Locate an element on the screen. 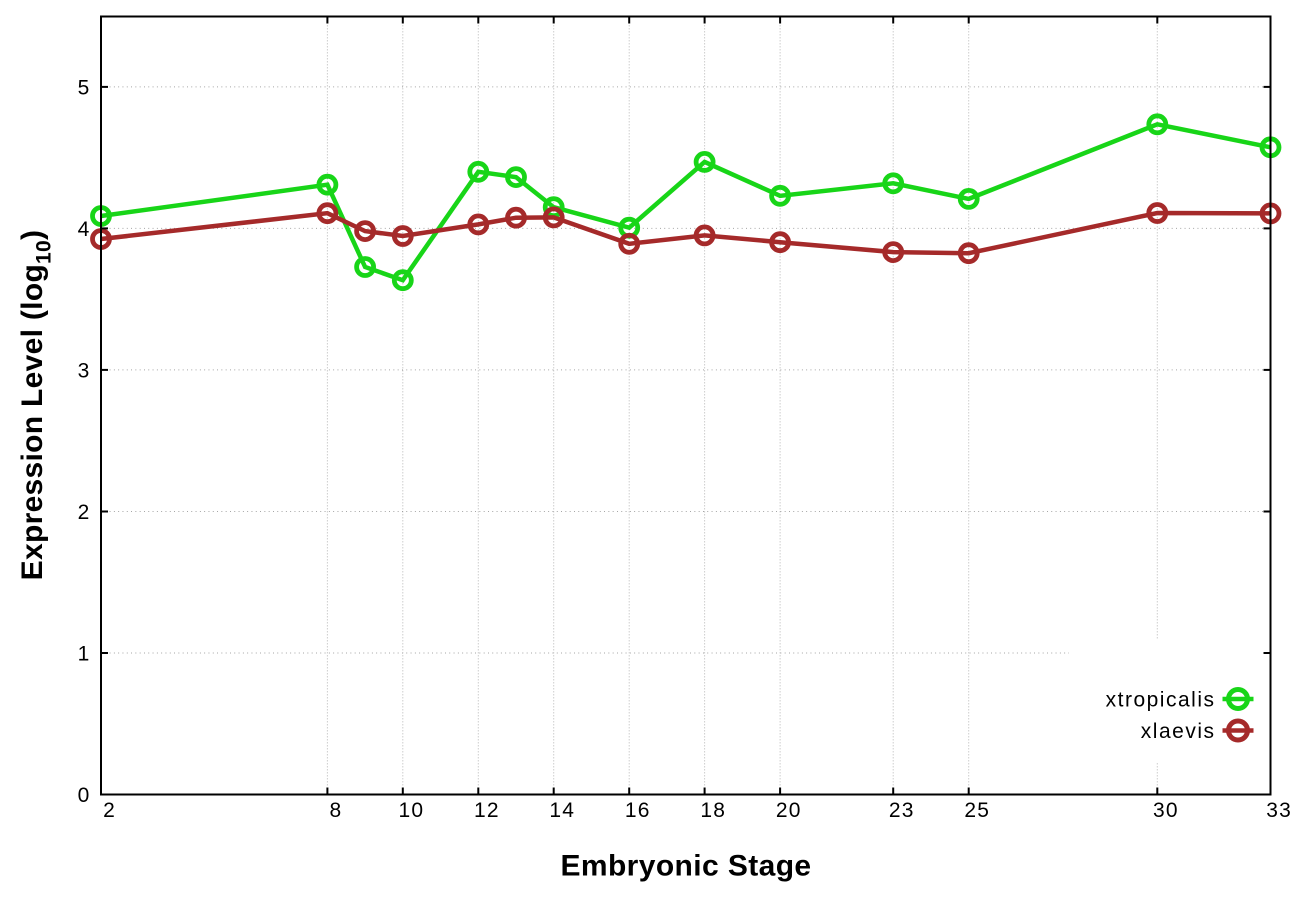  svg-text: 30 is located at coordinates (1166, 810).